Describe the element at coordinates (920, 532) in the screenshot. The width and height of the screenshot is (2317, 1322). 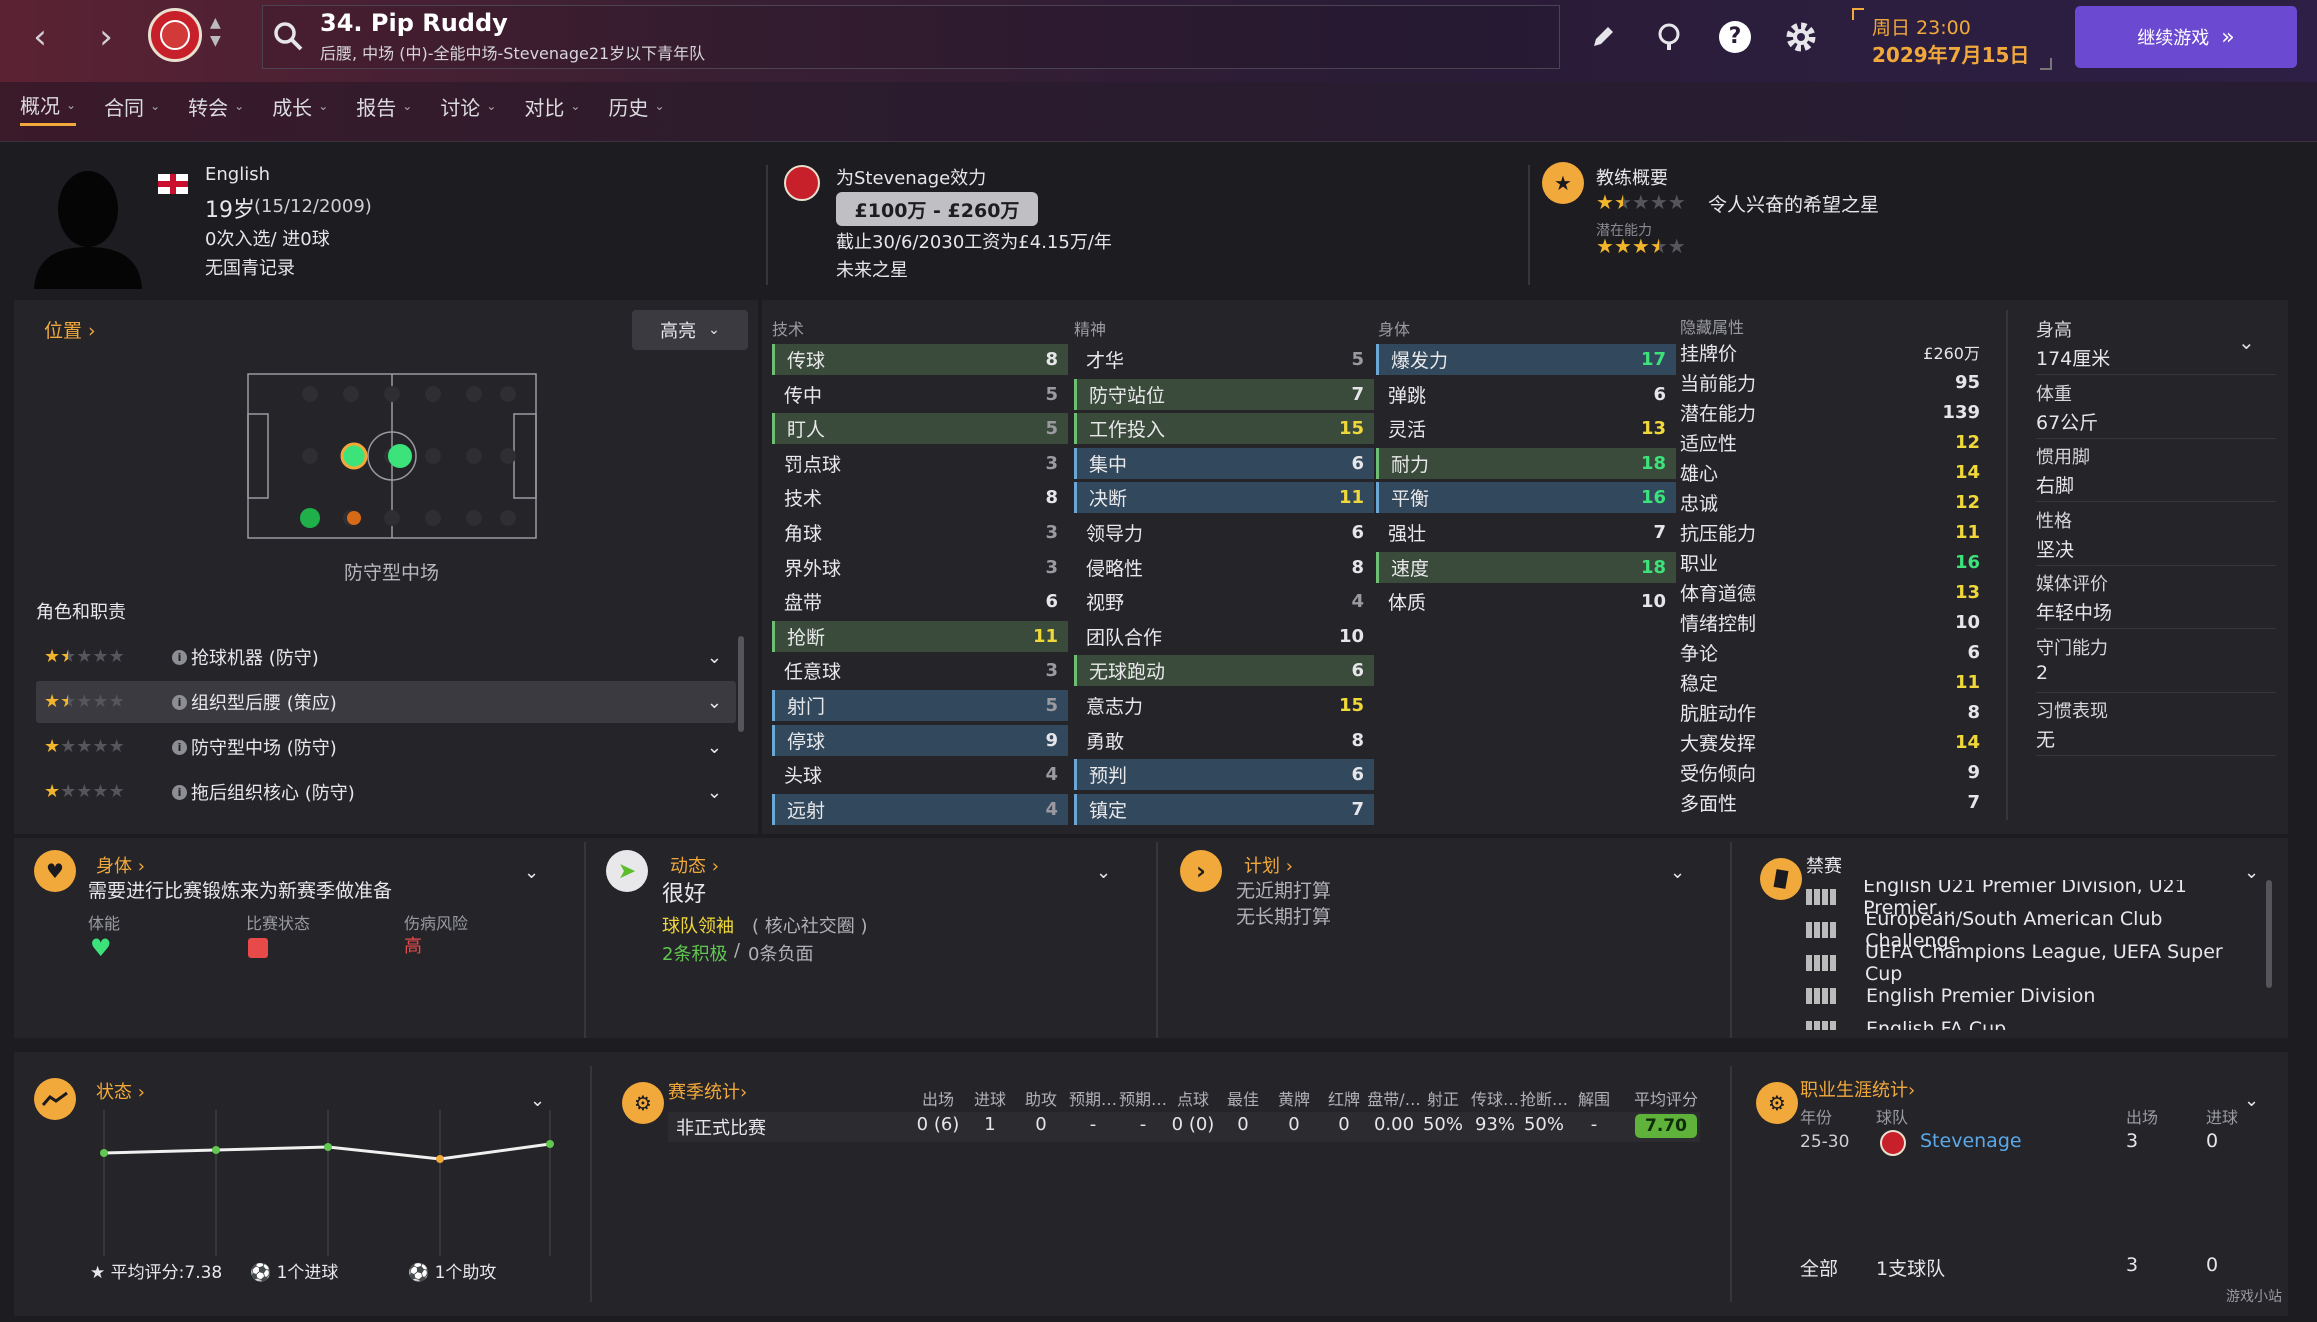
I see `attribute-technical-5: 角球 3` at that location.